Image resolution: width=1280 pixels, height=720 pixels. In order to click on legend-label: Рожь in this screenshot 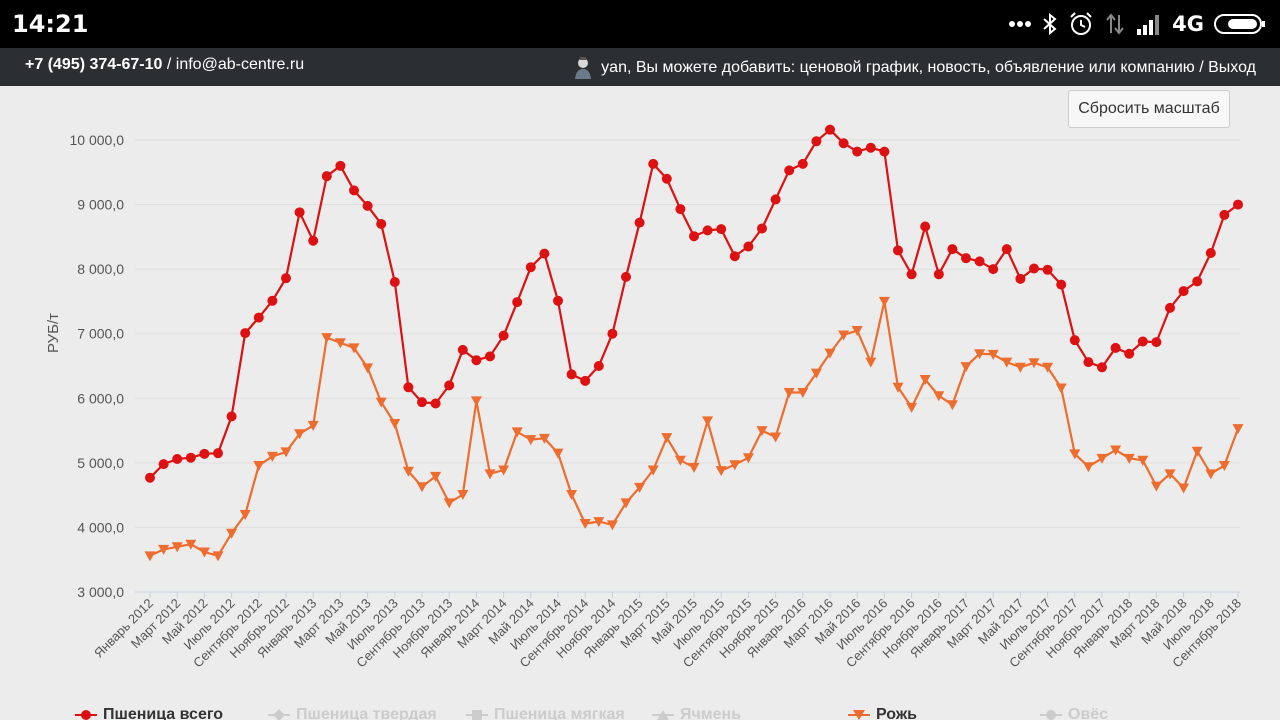, I will do `click(897, 713)`.